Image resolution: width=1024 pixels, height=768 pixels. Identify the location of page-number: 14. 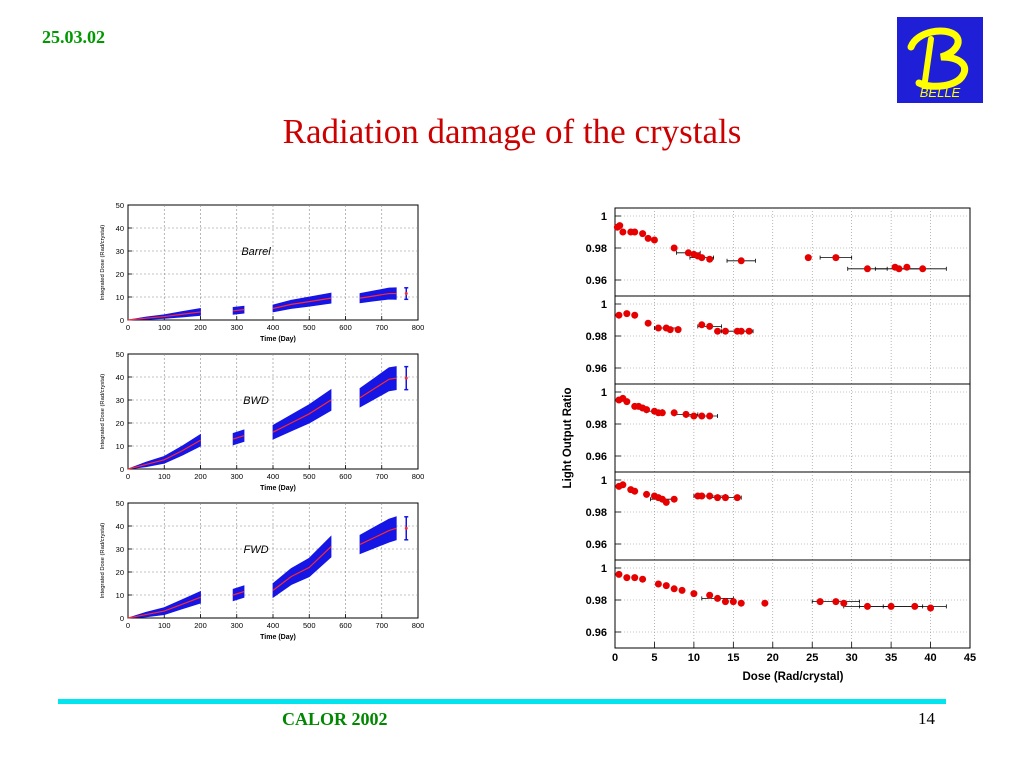
(926, 718).